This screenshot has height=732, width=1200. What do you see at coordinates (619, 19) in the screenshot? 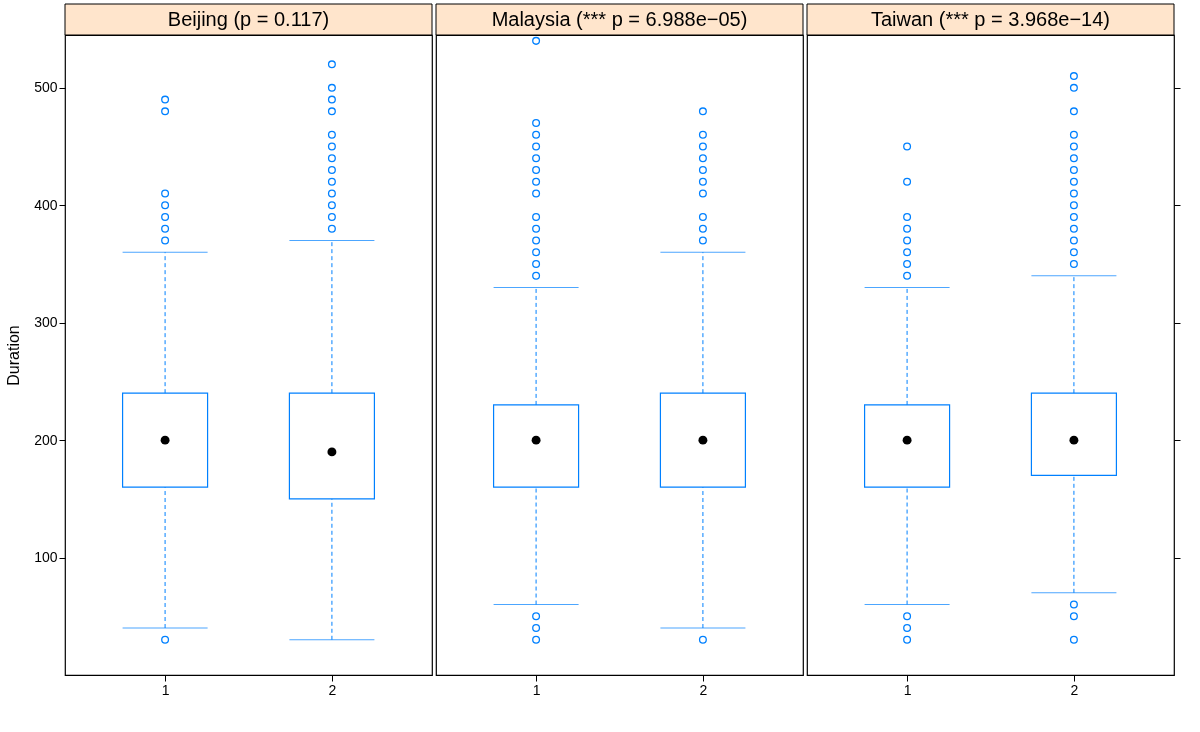
I see `chart-title: Malaysia (*** p = 6.988e−05)` at bounding box center [619, 19].